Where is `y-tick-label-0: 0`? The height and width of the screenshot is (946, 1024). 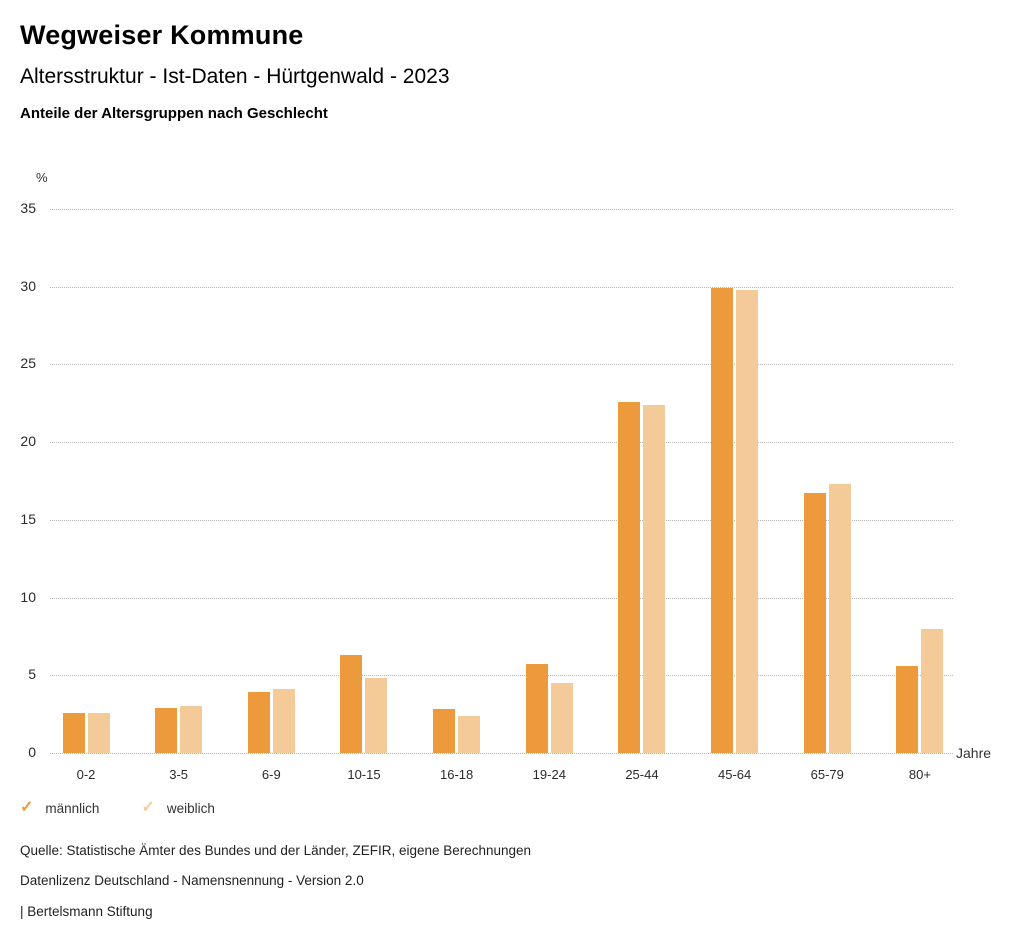
y-tick-label-0: 0 is located at coordinates (32, 752).